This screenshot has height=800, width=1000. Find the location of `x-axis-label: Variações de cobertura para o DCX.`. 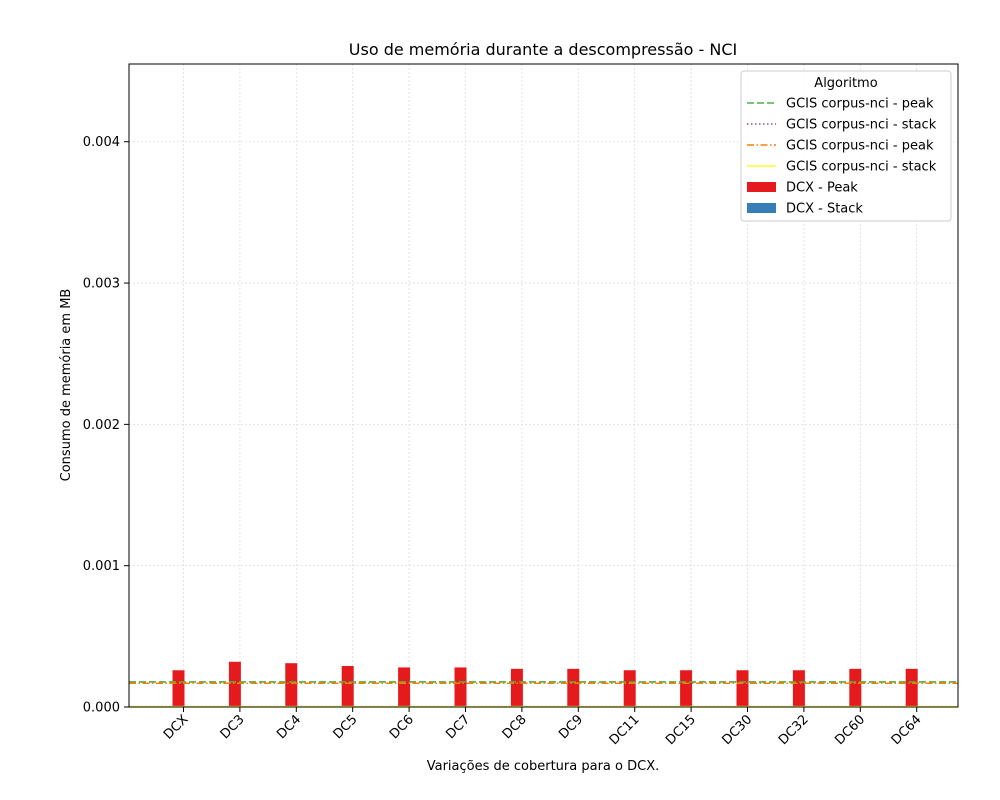

x-axis-label: Variações de cobertura para o DCX. is located at coordinates (543, 766).